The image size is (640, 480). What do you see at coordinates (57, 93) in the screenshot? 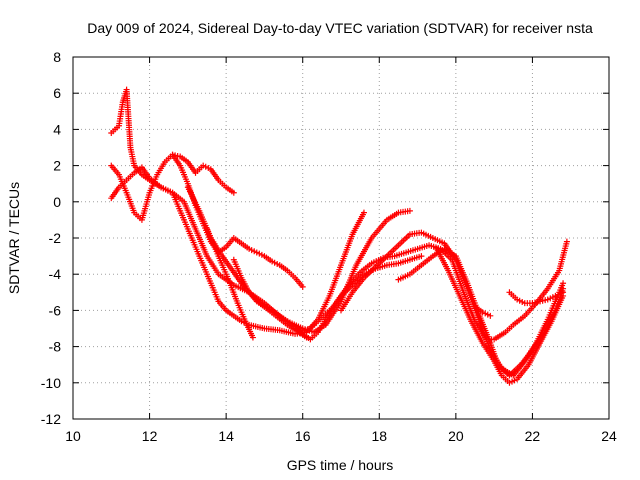
I see `y-tick-label: 6` at bounding box center [57, 93].